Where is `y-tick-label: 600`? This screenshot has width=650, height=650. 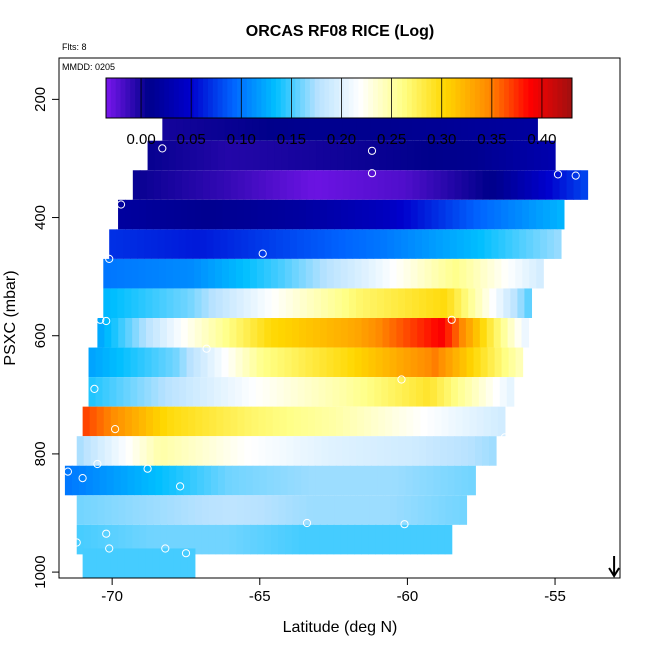
y-tick-label: 600 is located at coordinates (40, 335).